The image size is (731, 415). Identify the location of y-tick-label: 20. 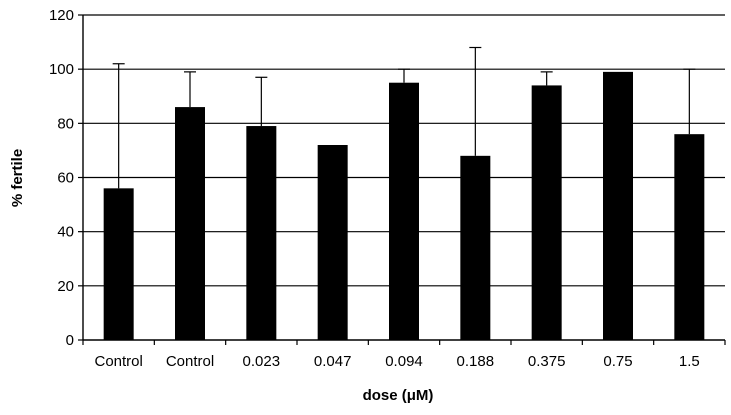
(65, 286).